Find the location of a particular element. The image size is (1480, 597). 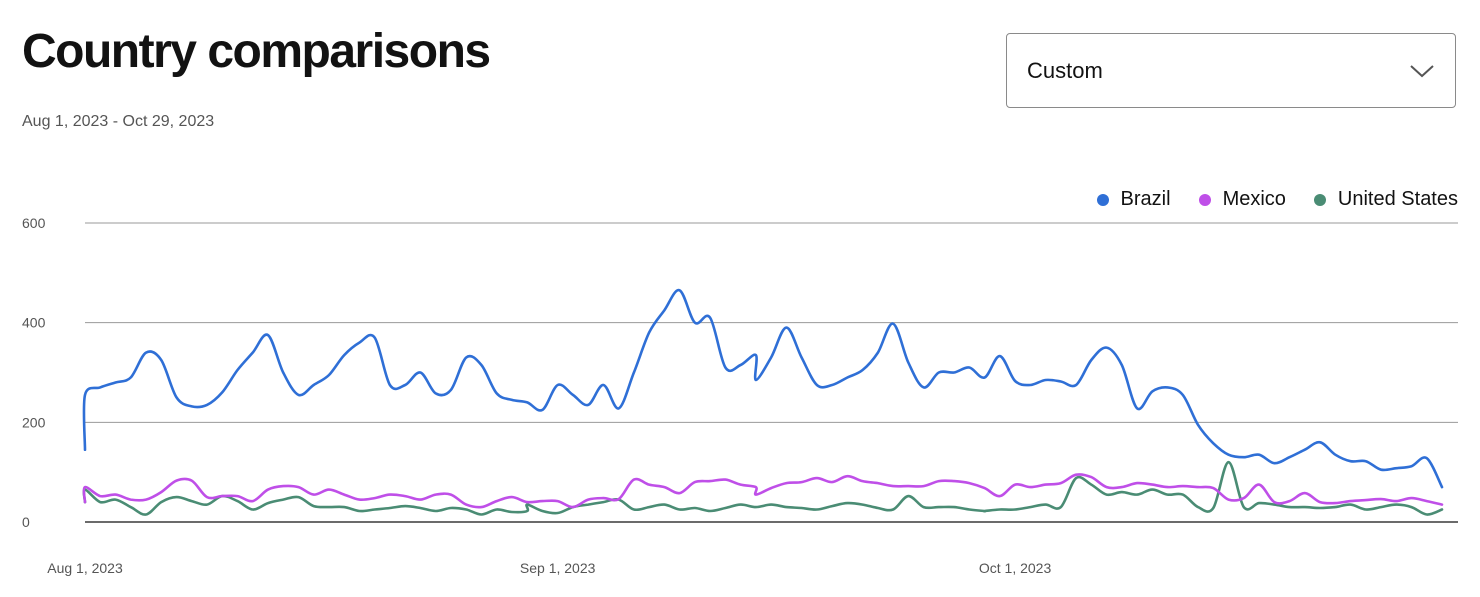

legend-item-mexico: Mexico is located at coordinates (1242, 199).